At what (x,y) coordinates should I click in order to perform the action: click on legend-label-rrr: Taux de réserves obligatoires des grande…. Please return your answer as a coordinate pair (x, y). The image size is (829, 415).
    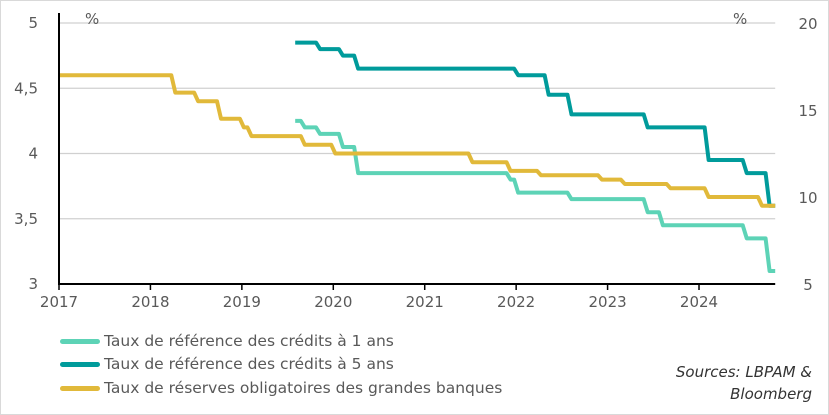
    Looking at the image, I should click on (303, 388).